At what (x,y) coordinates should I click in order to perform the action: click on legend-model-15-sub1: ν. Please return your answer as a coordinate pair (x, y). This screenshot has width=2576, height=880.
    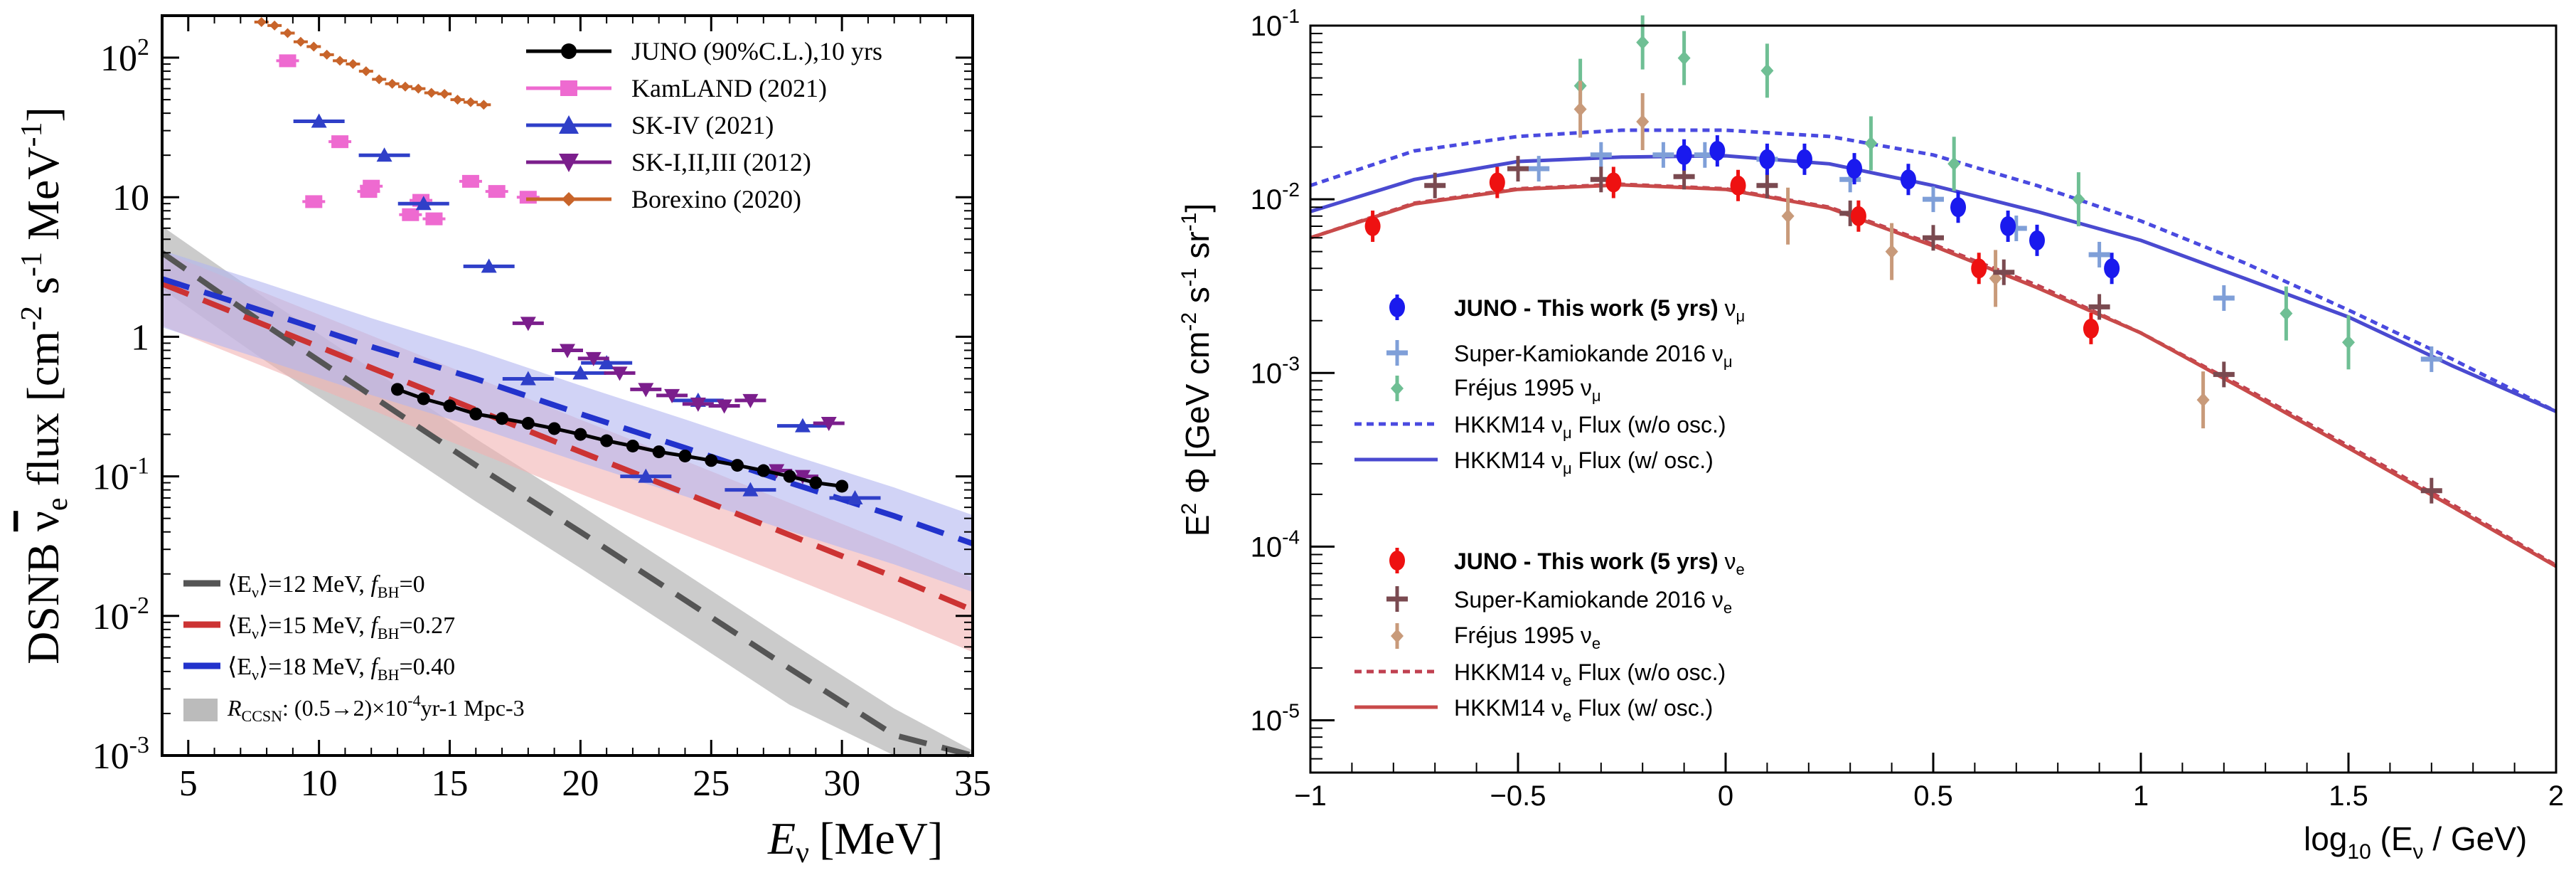
    Looking at the image, I should click on (256, 633).